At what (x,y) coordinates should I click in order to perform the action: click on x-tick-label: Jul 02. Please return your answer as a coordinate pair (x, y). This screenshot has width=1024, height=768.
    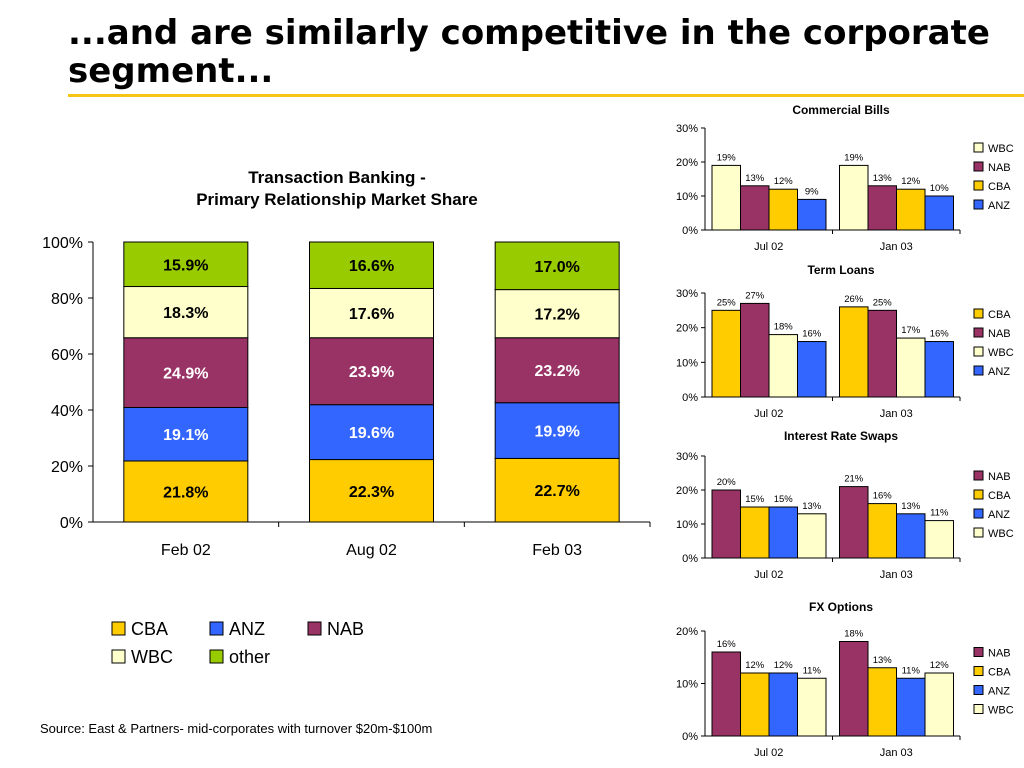
    Looking at the image, I should click on (768, 575).